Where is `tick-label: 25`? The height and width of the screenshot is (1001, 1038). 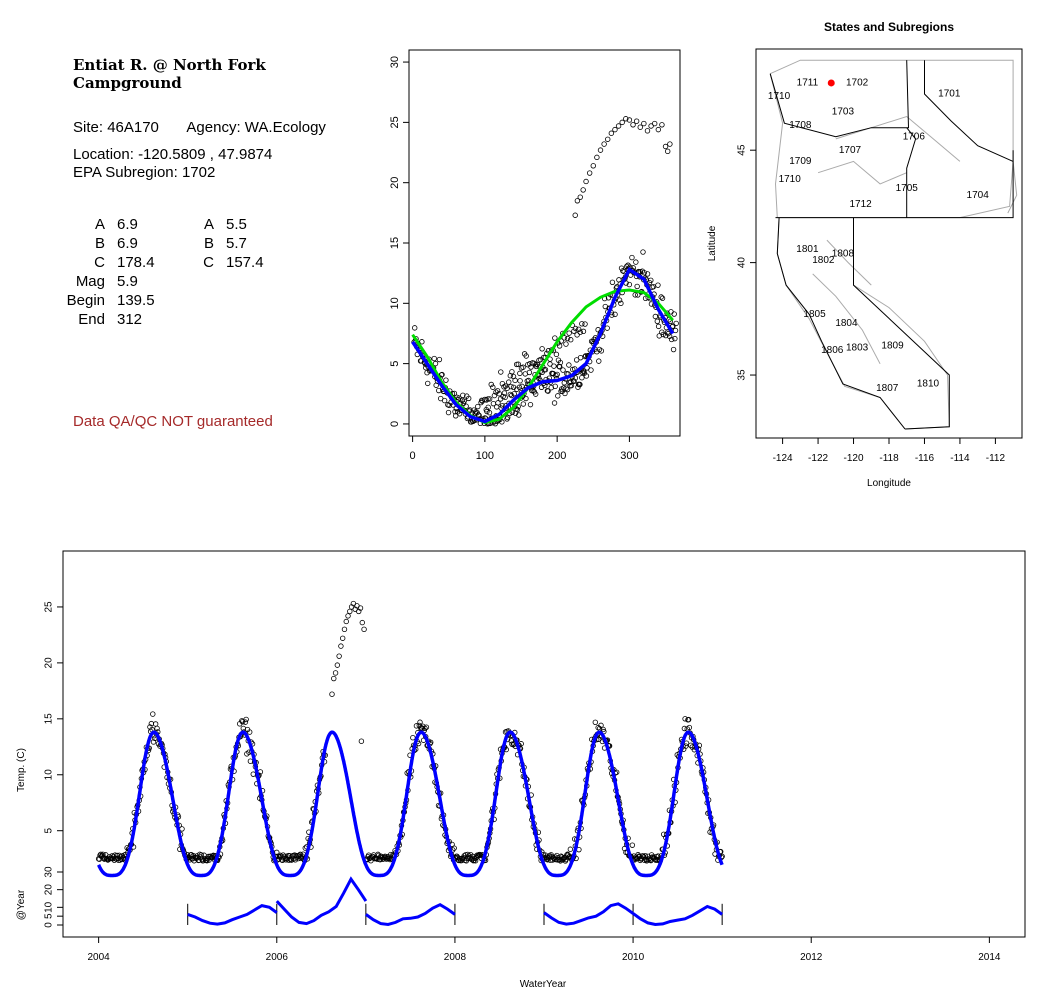 tick-label: 25 is located at coordinates (49, 607).